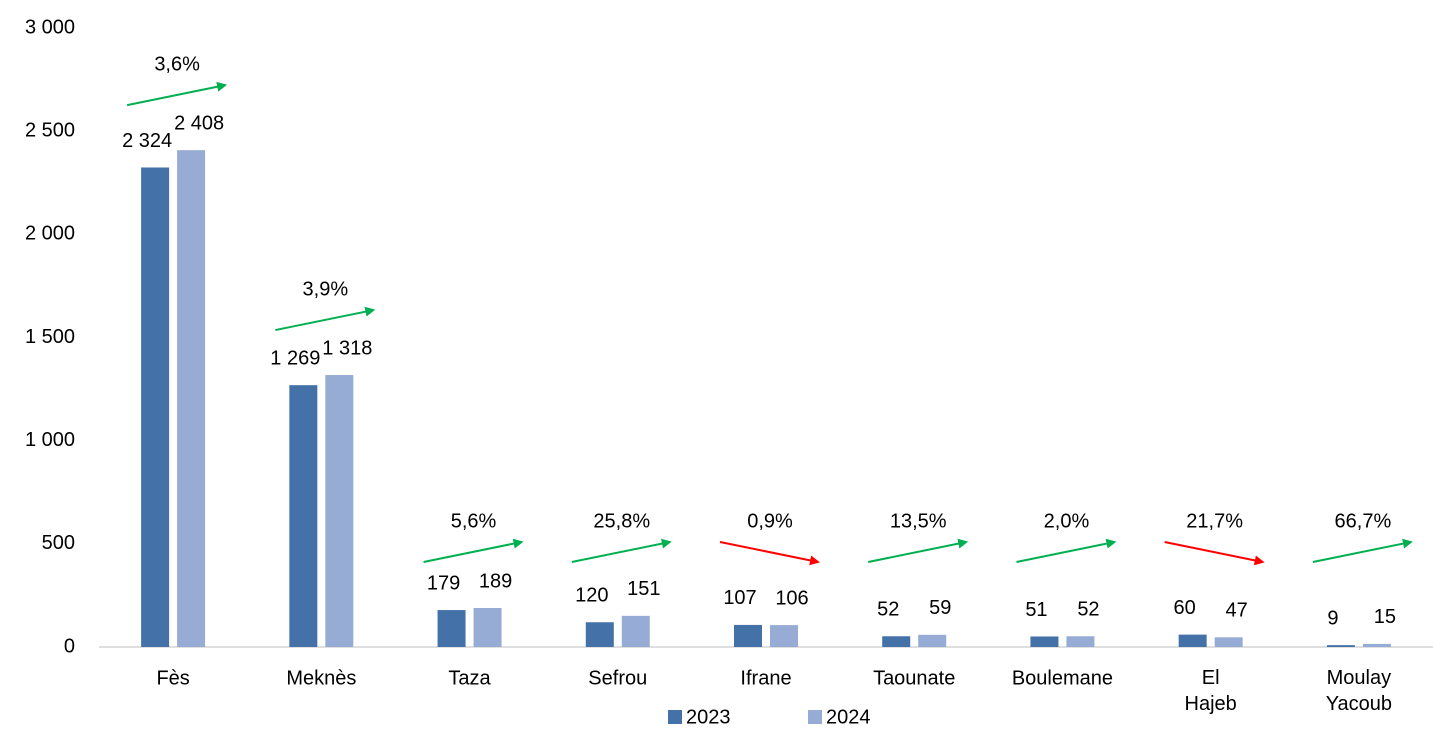 The width and height of the screenshot is (1434, 732). What do you see at coordinates (326, 289) in the screenshot?
I see `annotation: 3,9%` at bounding box center [326, 289].